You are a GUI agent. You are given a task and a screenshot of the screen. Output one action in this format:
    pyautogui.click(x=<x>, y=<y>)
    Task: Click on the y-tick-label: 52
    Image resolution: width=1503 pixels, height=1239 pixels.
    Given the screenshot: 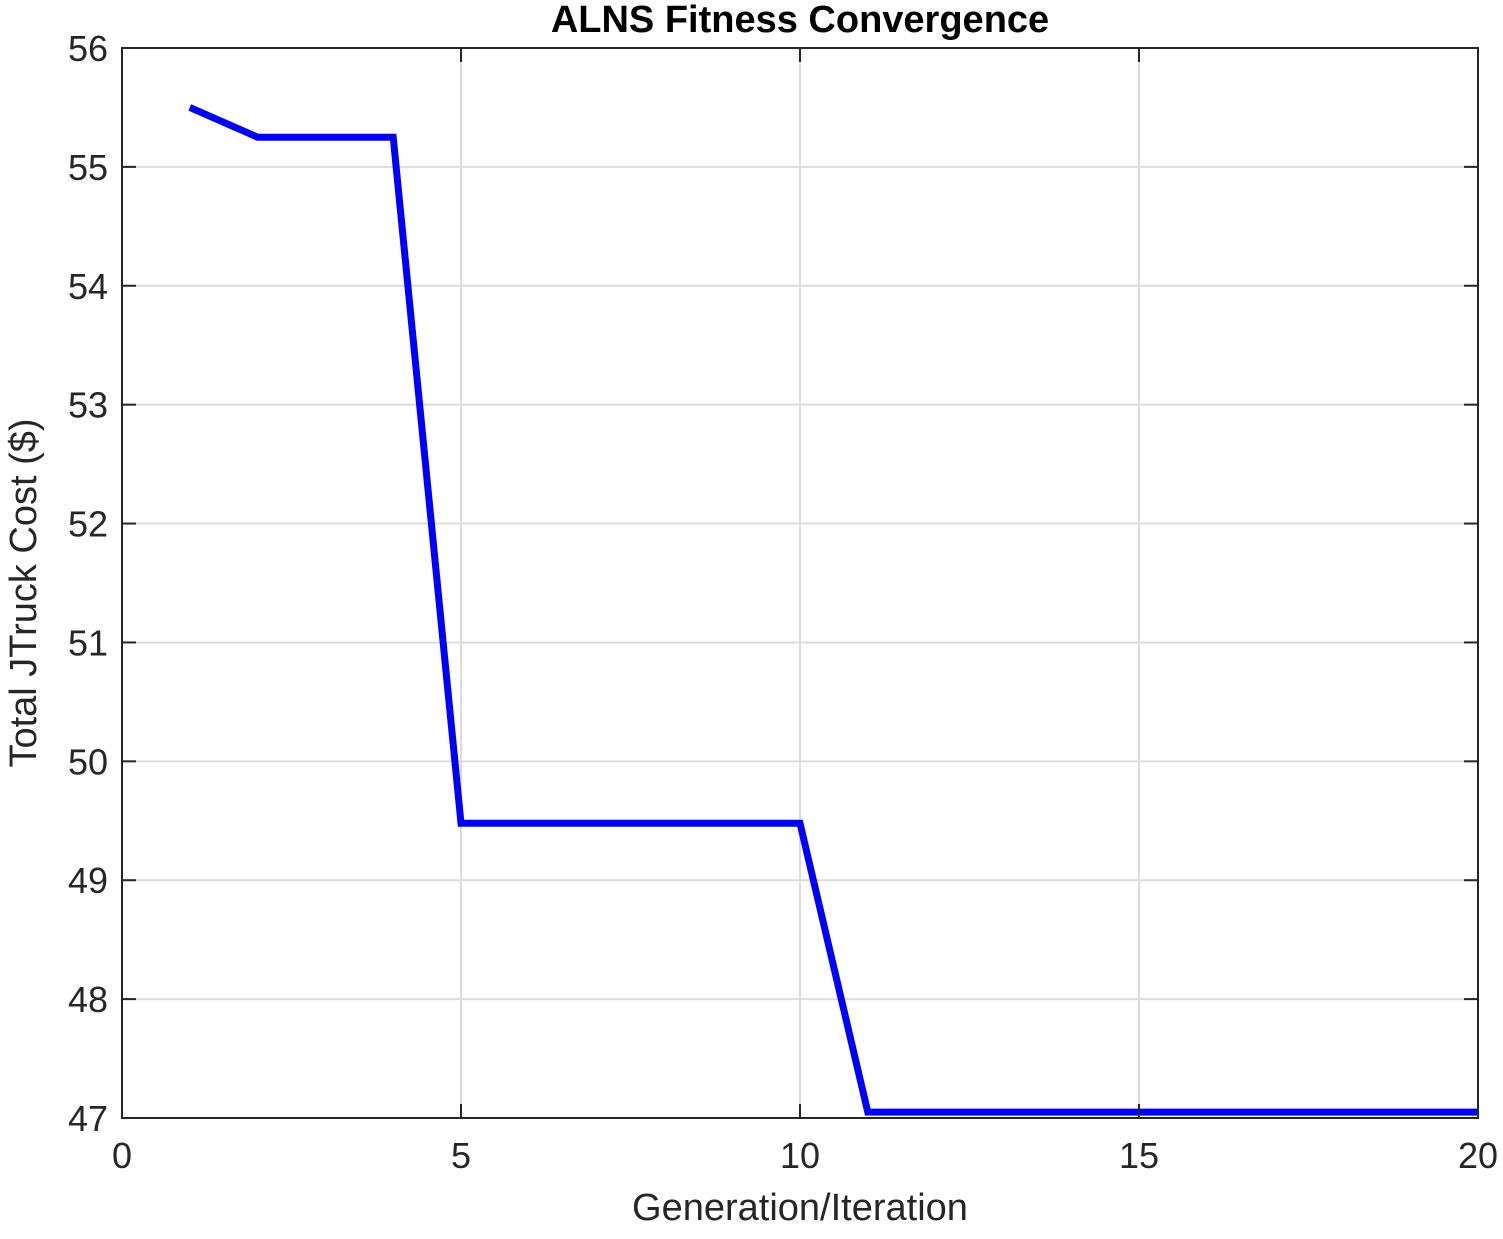 What is the action you would take?
    pyautogui.click(x=88, y=524)
    